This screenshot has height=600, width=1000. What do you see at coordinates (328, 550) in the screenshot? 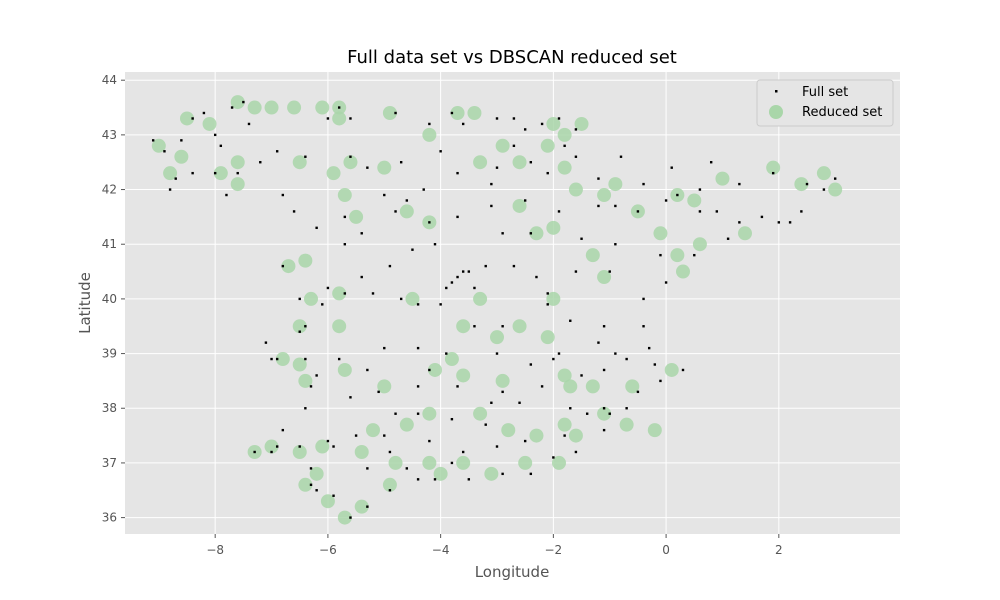
I see `x-tick-label: −6` at bounding box center [328, 550].